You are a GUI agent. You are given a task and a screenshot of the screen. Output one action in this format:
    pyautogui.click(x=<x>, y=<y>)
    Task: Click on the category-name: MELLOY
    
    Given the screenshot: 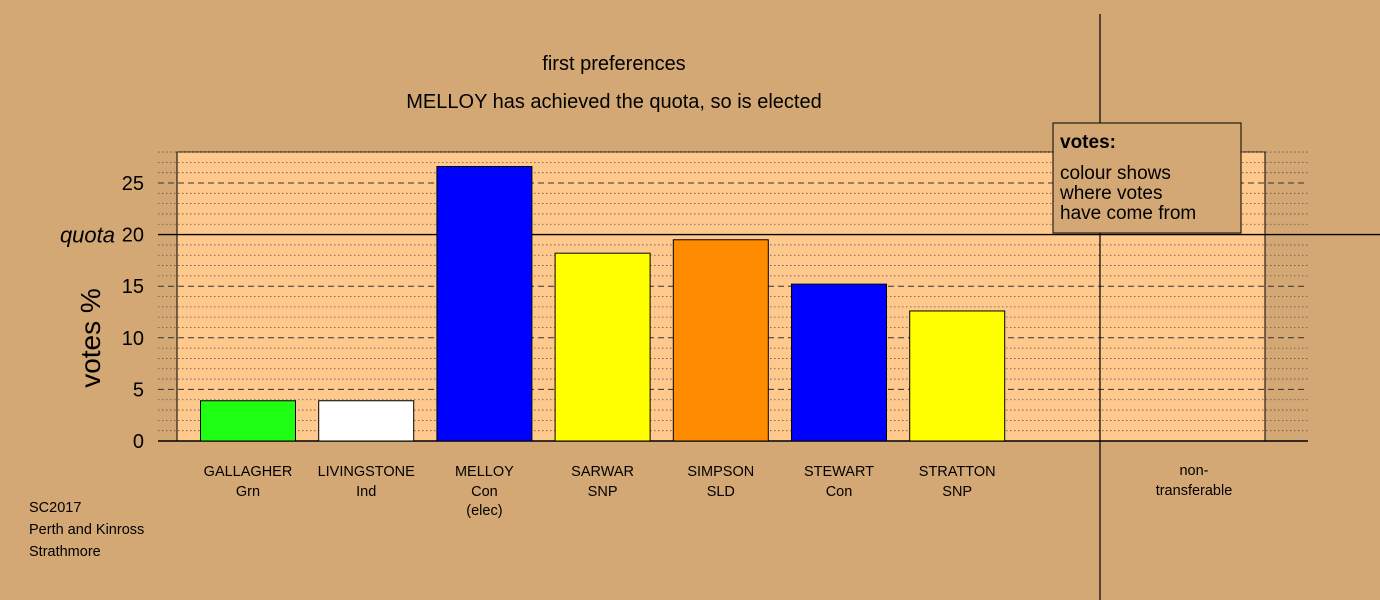 What is the action you would take?
    pyautogui.click(x=484, y=472)
    